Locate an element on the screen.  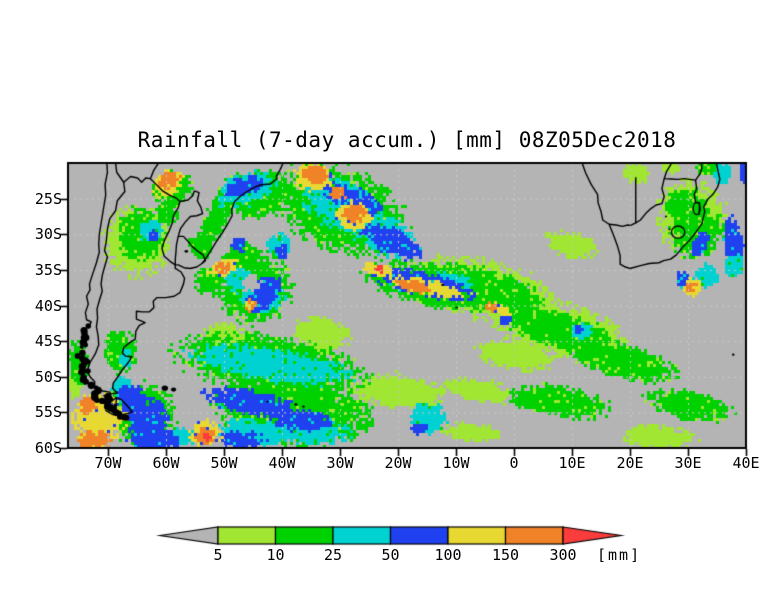
colorbar-boundary-label: 300 is located at coordinates (563, 555).